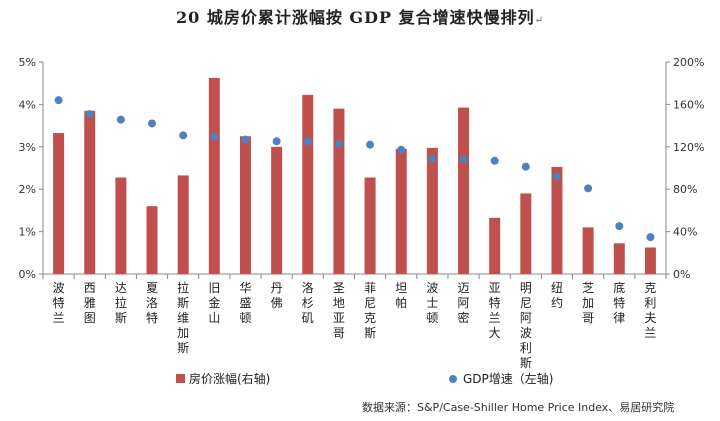  I want to click on left-tick-label: 2%, so click(27, 189).